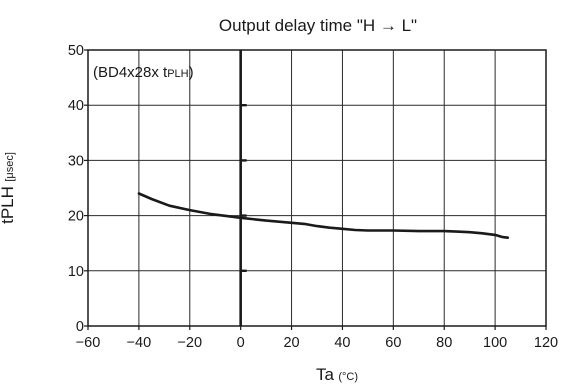  Describe the element at coordinates (495, 343) in the screenshot. I see `x-tick-label: 100` at that location.